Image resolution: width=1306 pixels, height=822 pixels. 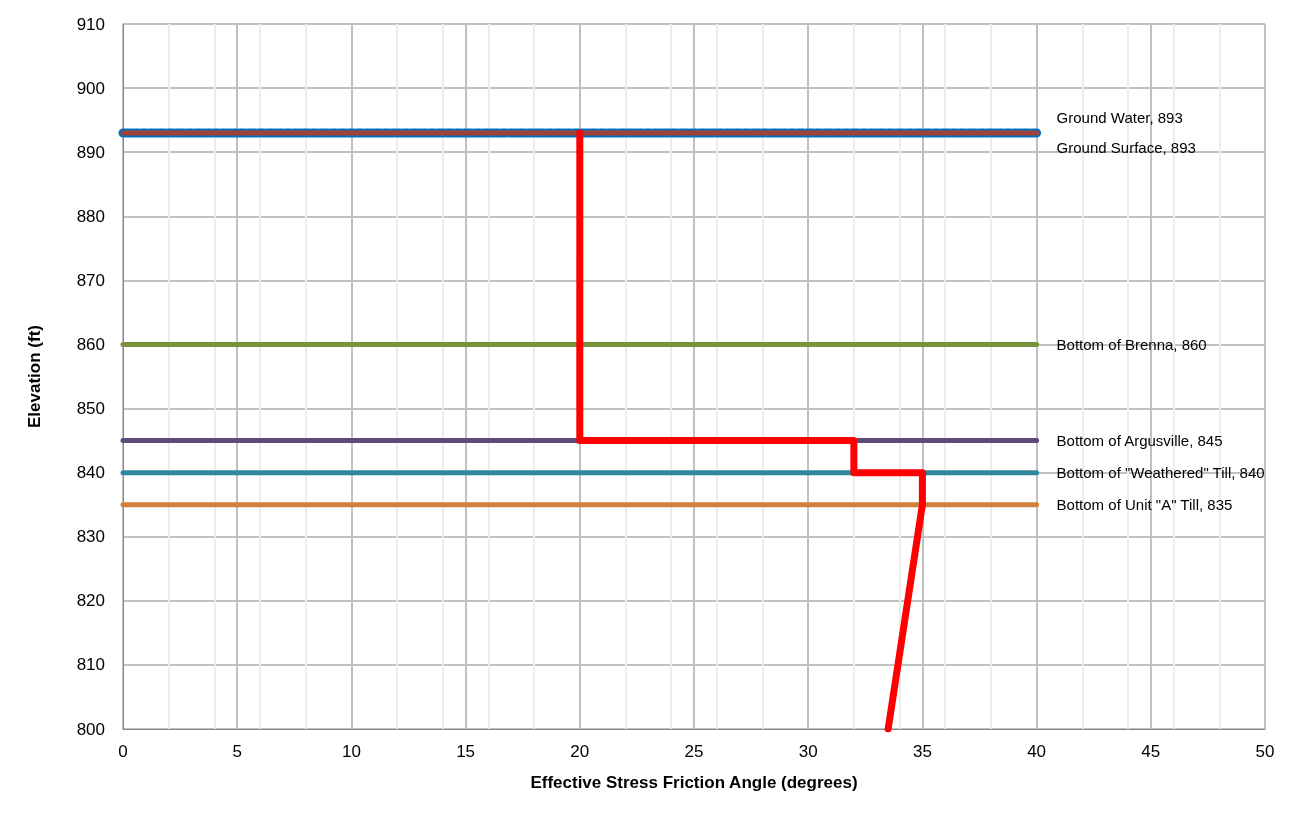 I want to click on y-tick-label: 890, so click(x=90, y=152).